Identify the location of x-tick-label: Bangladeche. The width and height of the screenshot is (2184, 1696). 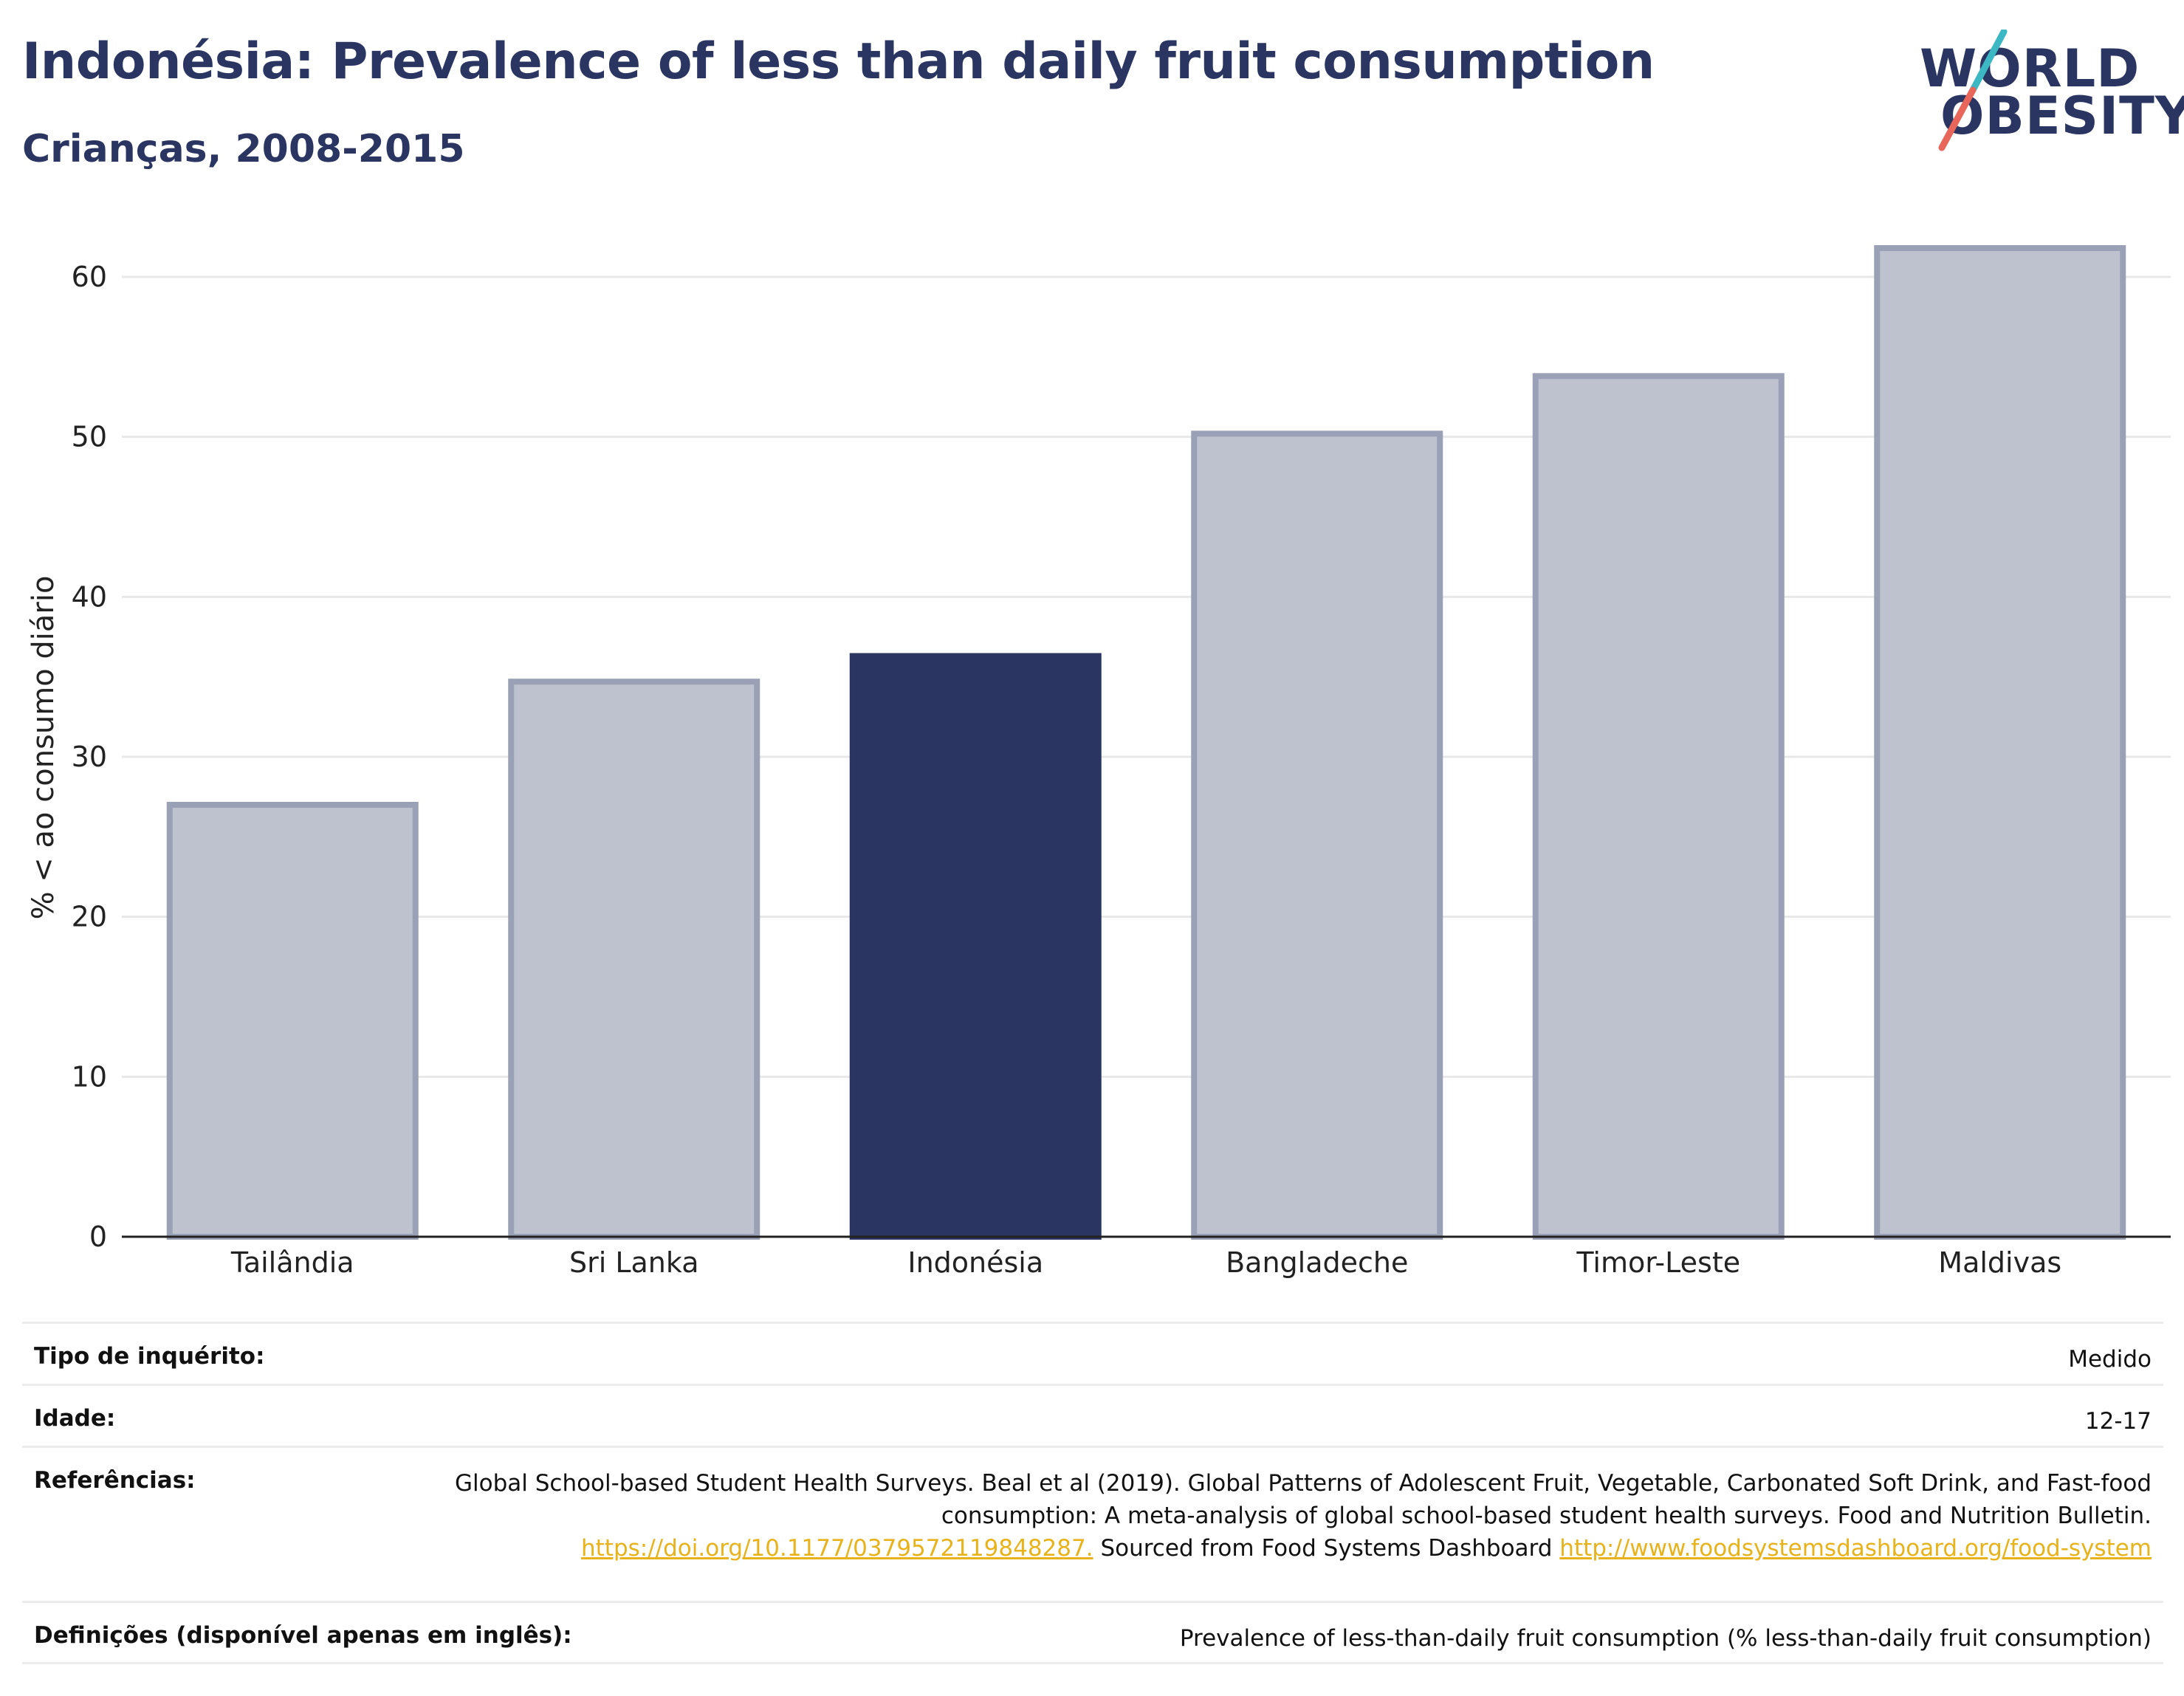
(1317, 1262).